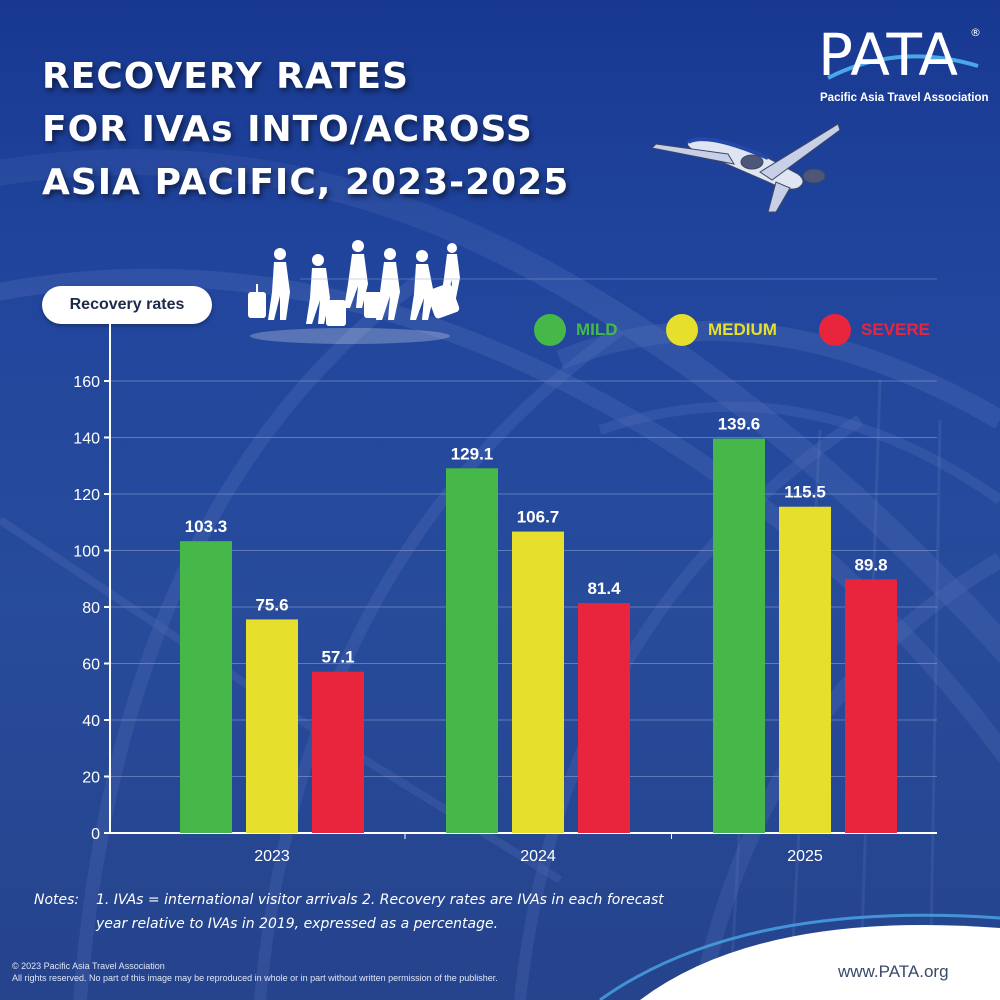 The image size is (1000, 1000). I want to click on y-tick-label: 40, so click(91, 721).